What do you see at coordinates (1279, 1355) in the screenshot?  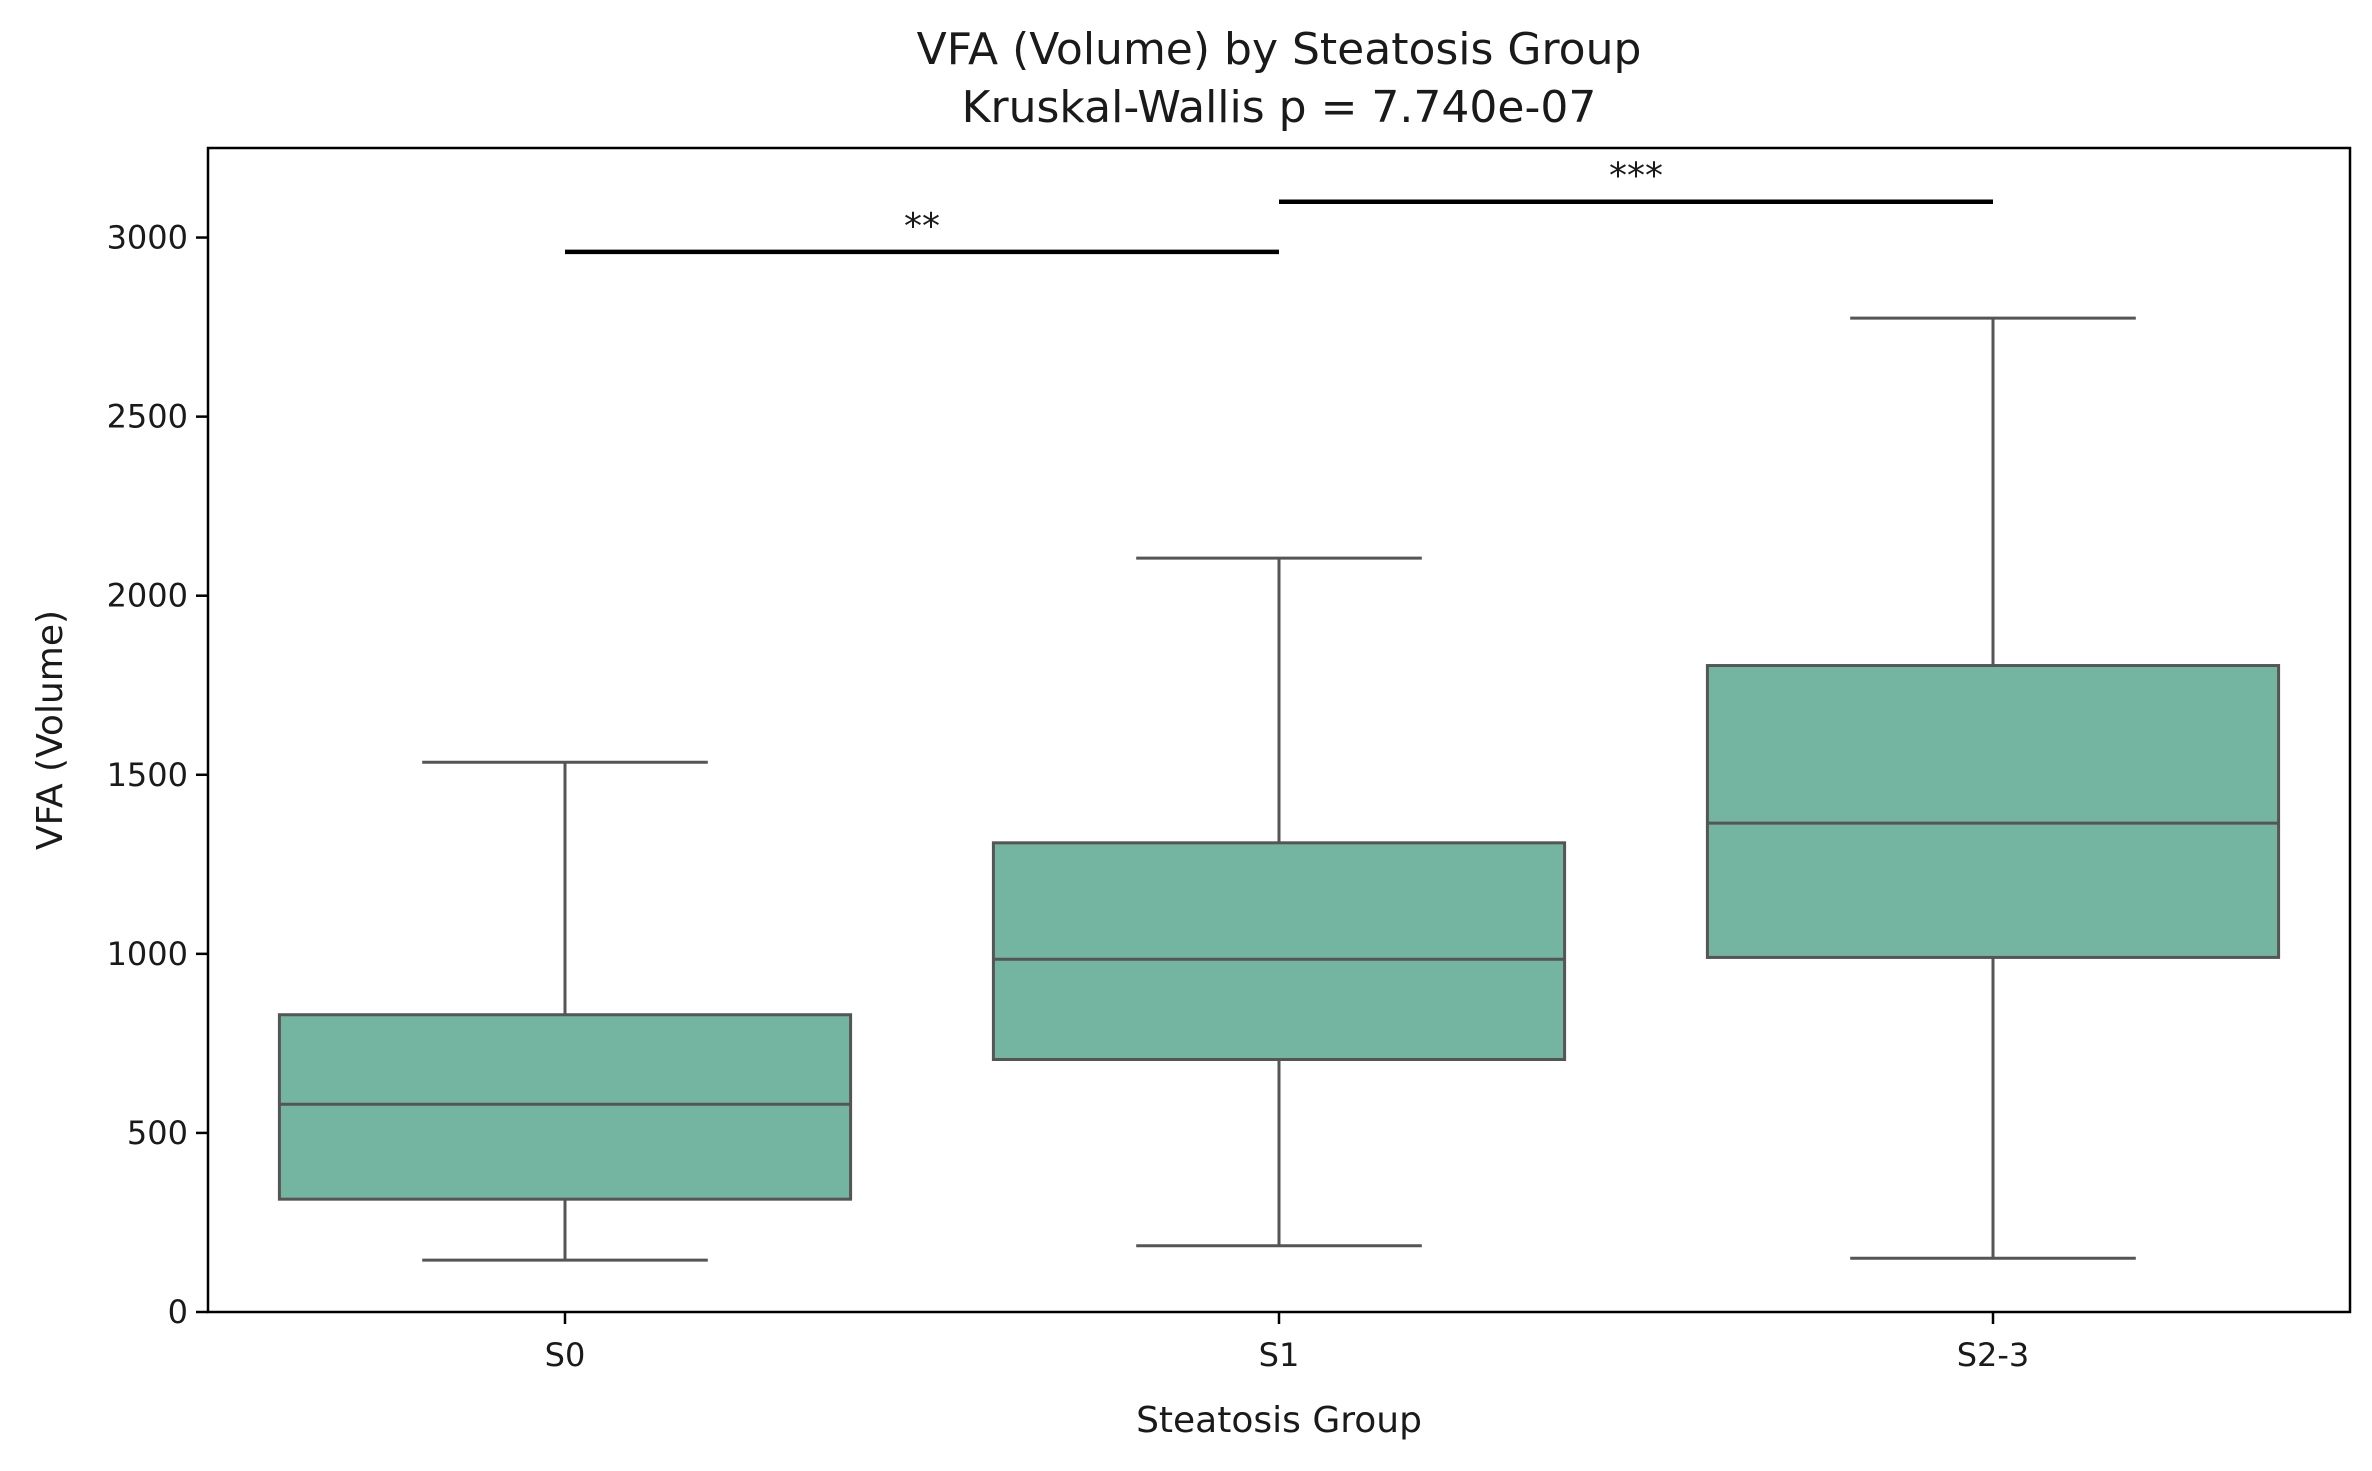 I see `x-tick-label: S1` at bounding box center [1279, 1355].